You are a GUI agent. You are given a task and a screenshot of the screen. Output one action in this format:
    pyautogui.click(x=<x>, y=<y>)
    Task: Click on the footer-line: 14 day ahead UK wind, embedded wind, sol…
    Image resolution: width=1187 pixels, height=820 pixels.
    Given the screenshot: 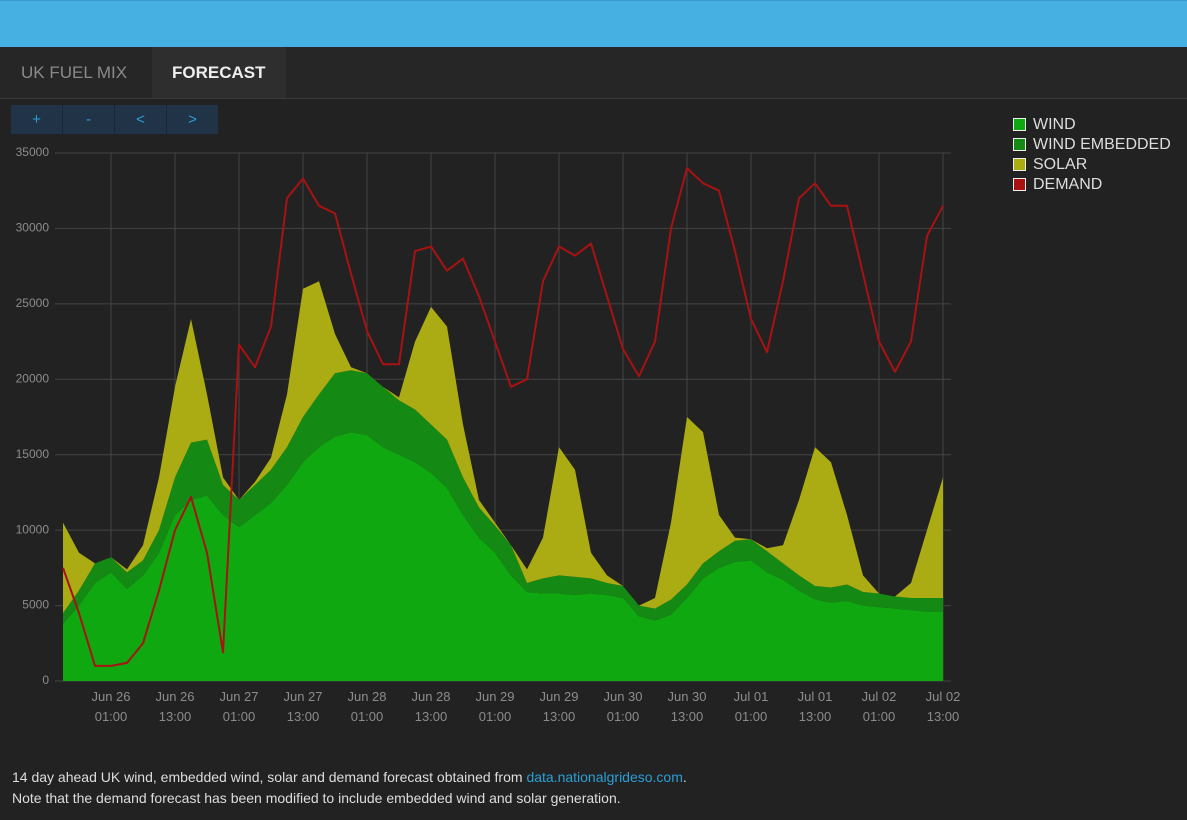 What is the action you would take?
    pyautogui.click(x=349, y=777)
    